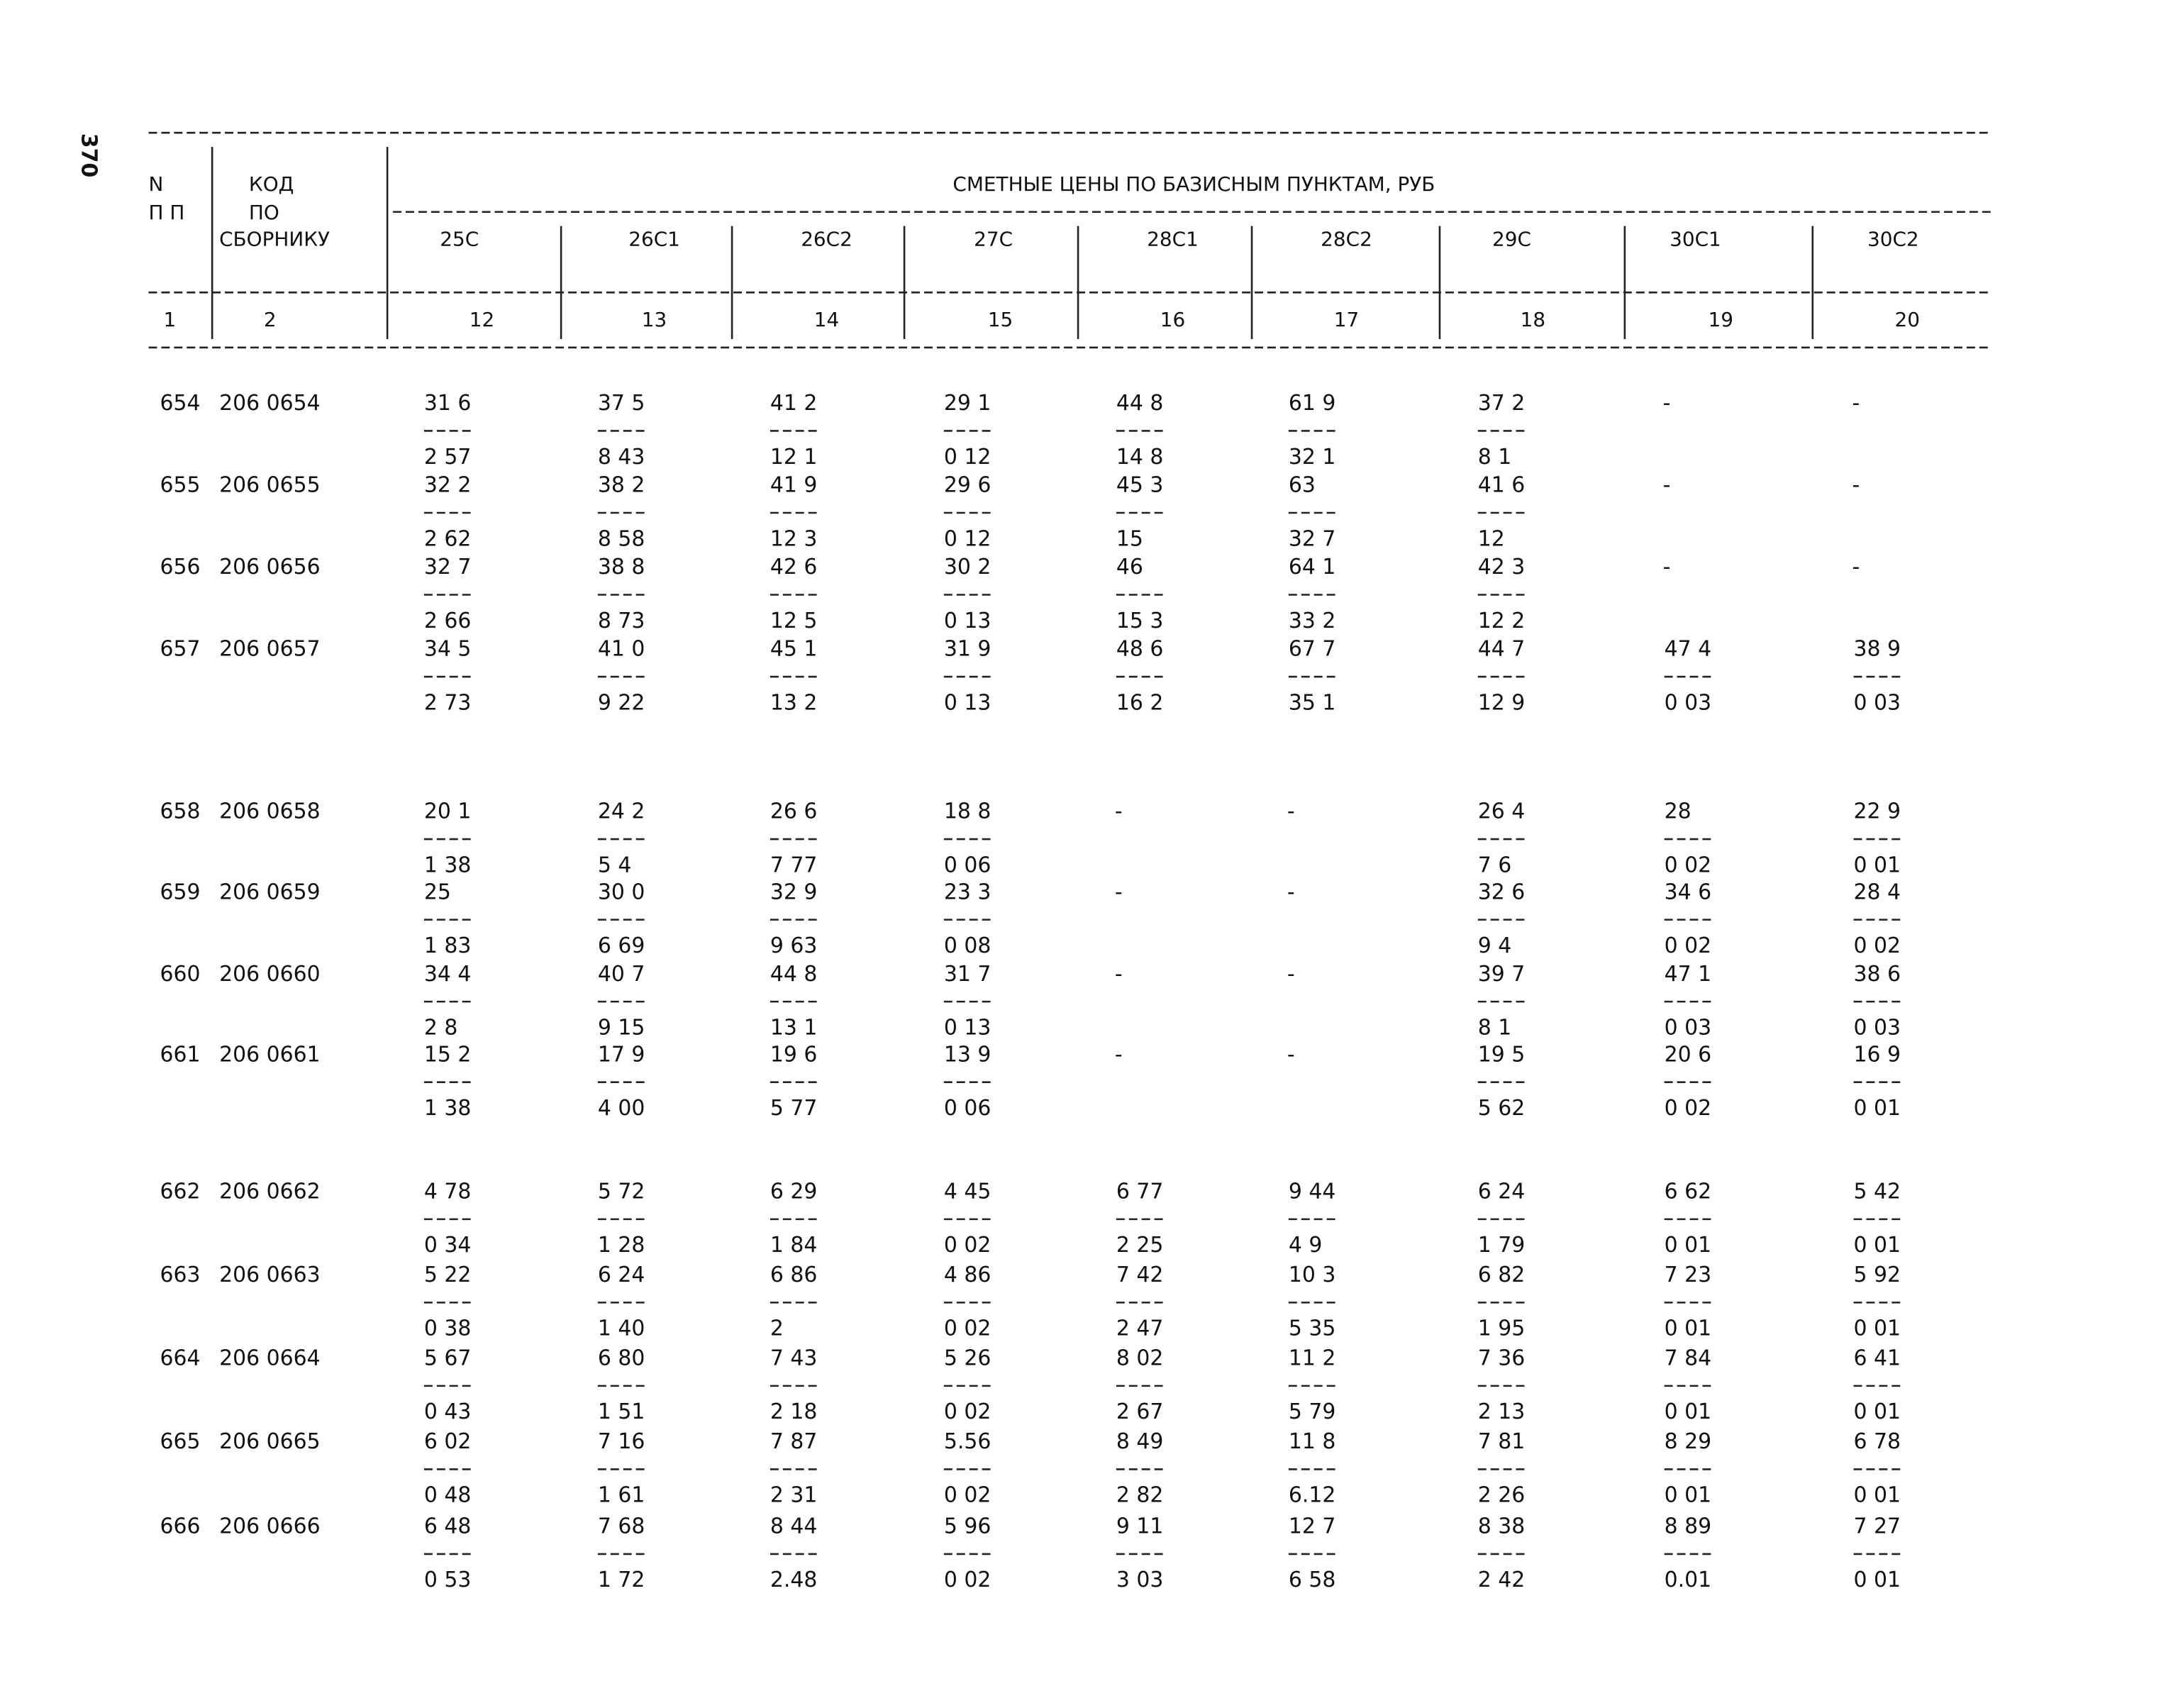 The width and height of the screenshot is (2183, 1708). What do you see at coordinates (827, 319) in the screenshot?
I see `column-number: 14` at bounding box center [827, 319].